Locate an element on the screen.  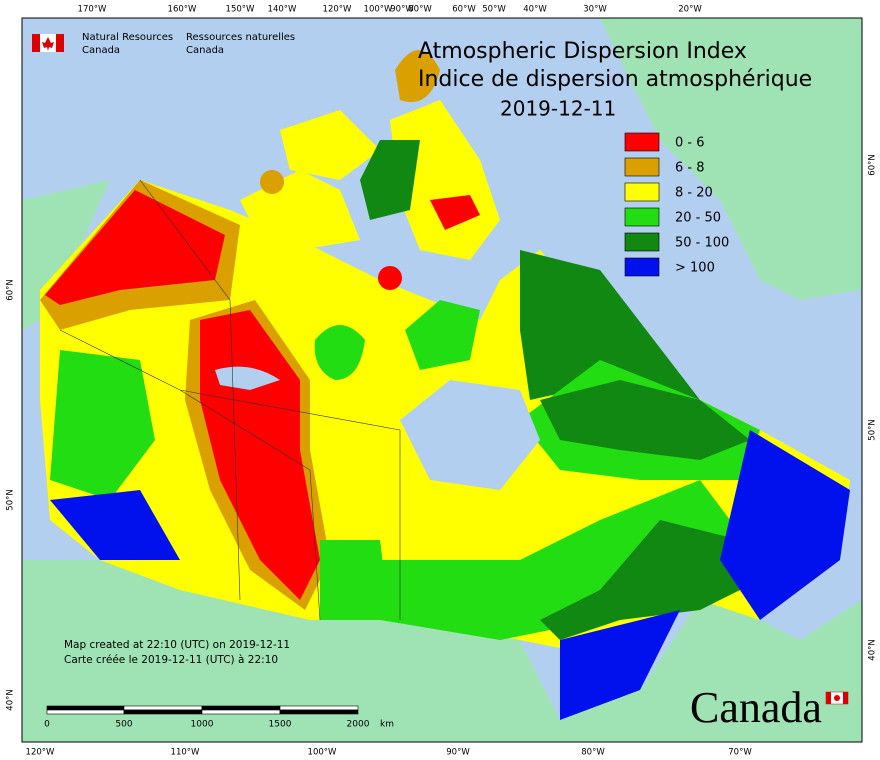
lake is located at coordinates (247, 378).